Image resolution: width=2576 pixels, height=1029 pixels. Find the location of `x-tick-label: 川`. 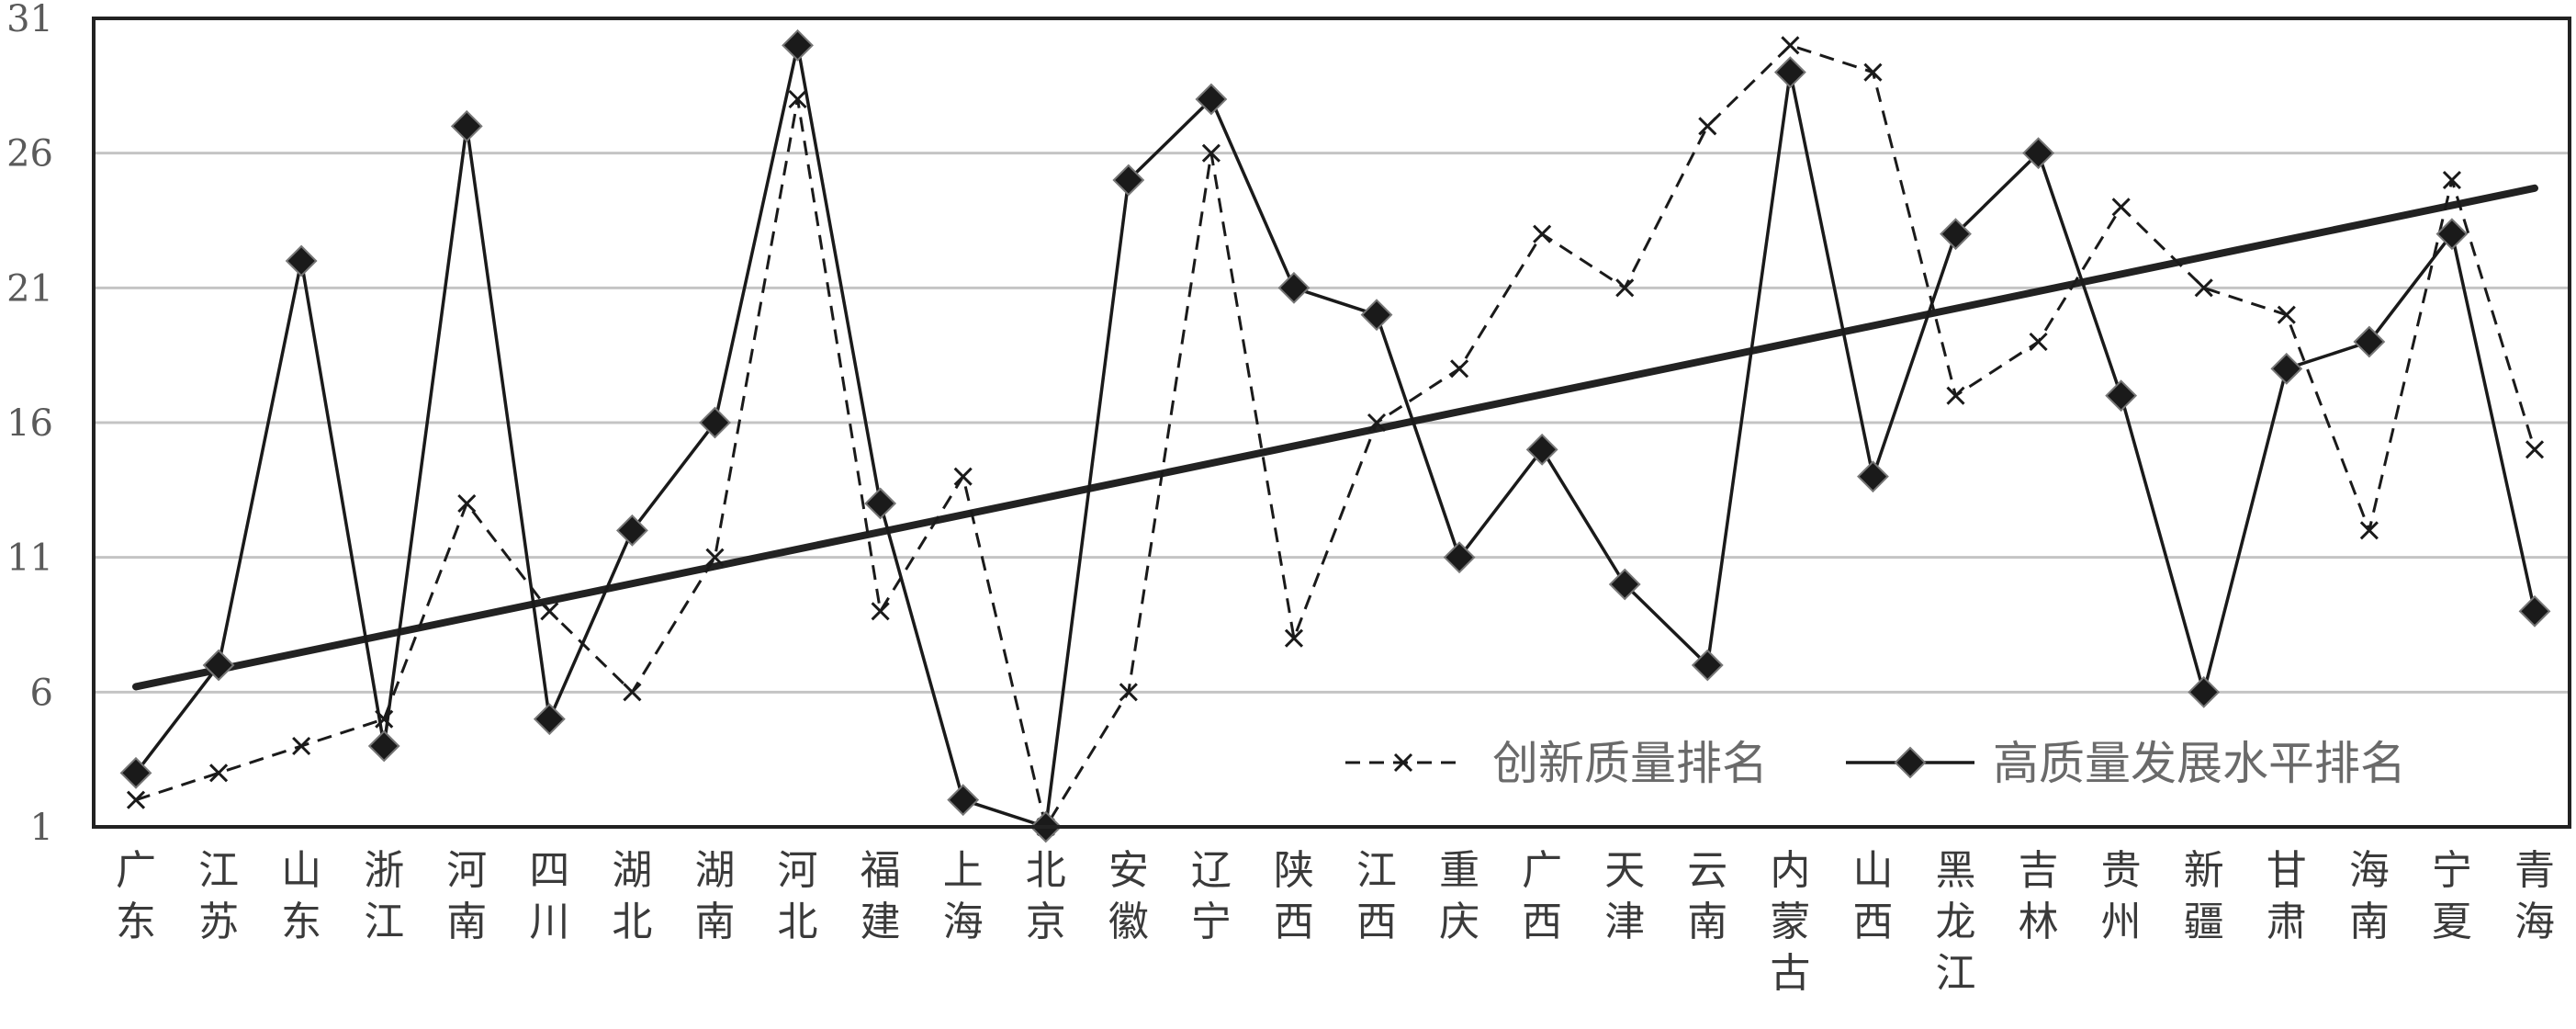

x-tick-label: 川 is located at coordinates (549, 922).